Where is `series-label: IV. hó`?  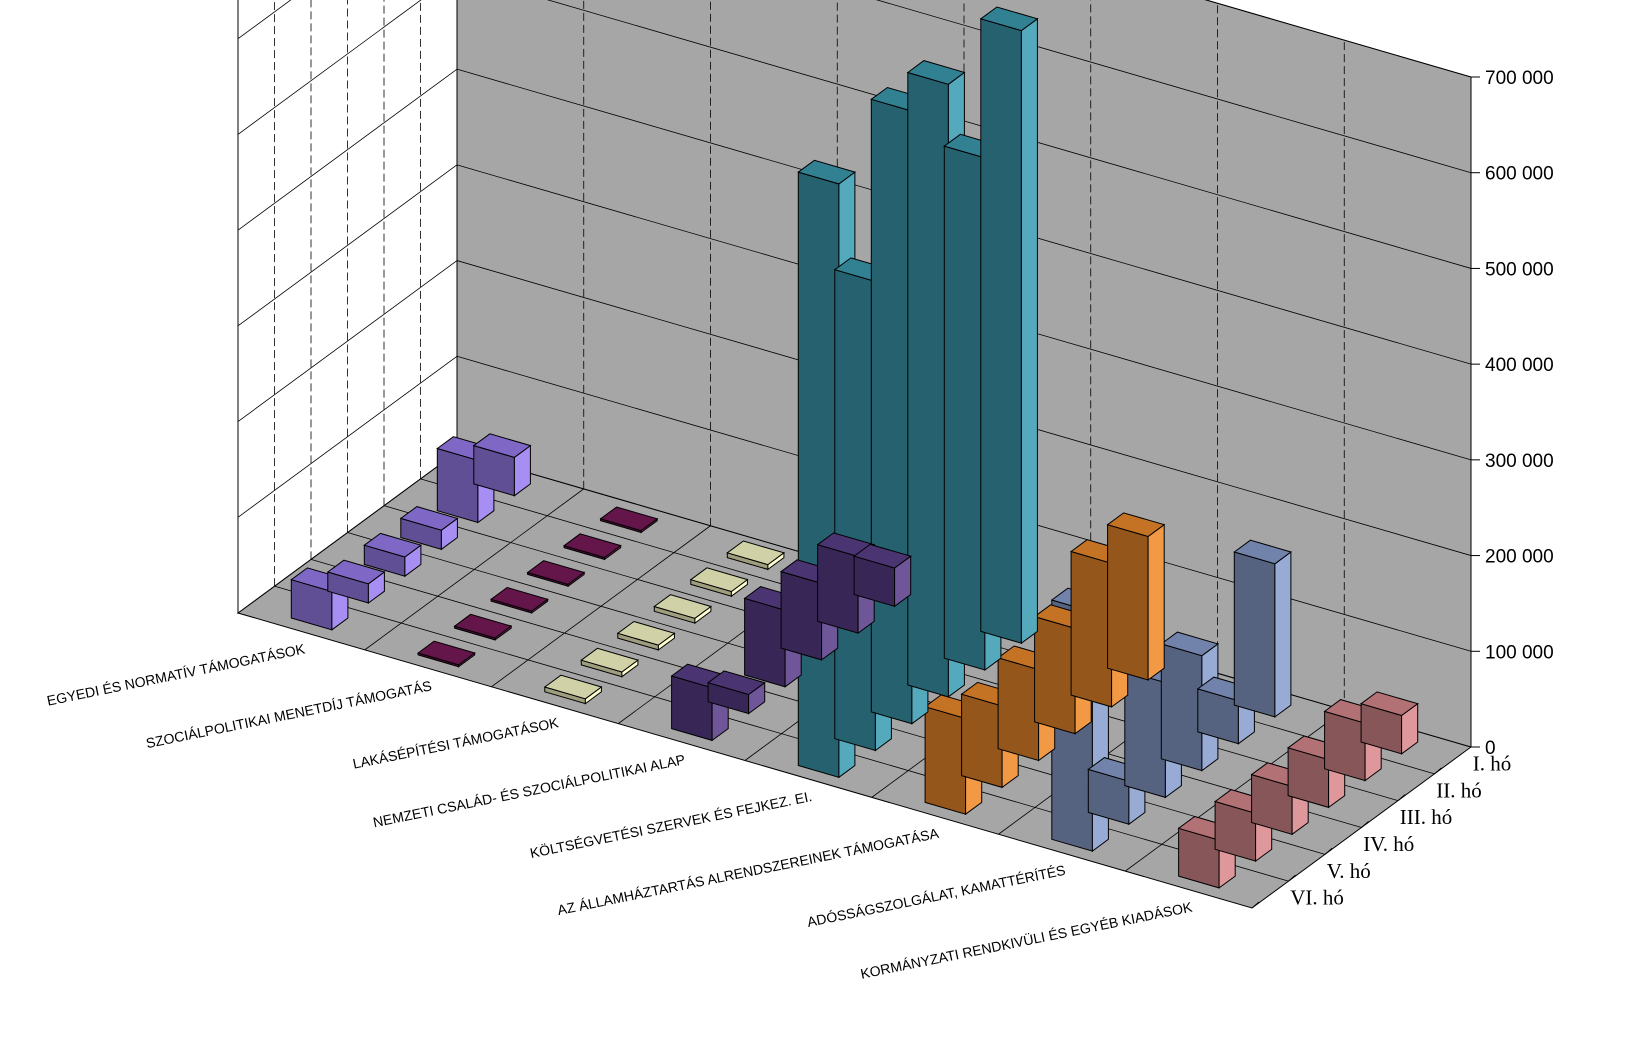 series-label: IV. hó is located at coordinates (1388, 844).